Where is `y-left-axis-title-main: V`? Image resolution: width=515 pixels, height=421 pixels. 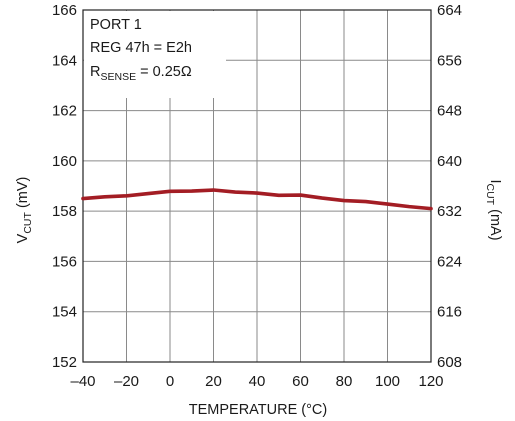 y-left-axis-title-main: V is located at coordinates (23, 238).